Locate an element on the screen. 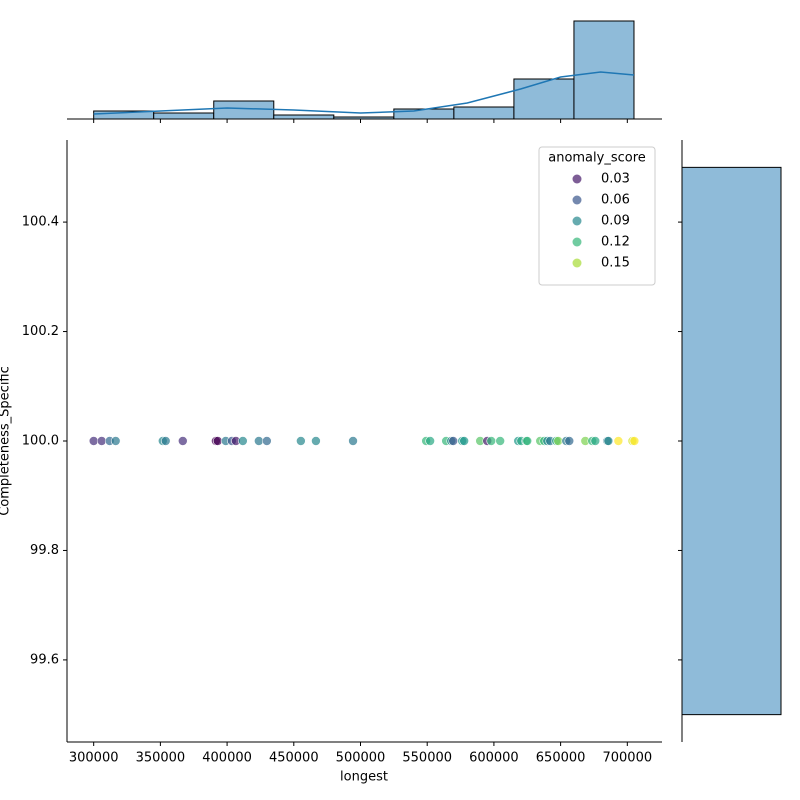  kde-line is located at coordinates (364, 93).